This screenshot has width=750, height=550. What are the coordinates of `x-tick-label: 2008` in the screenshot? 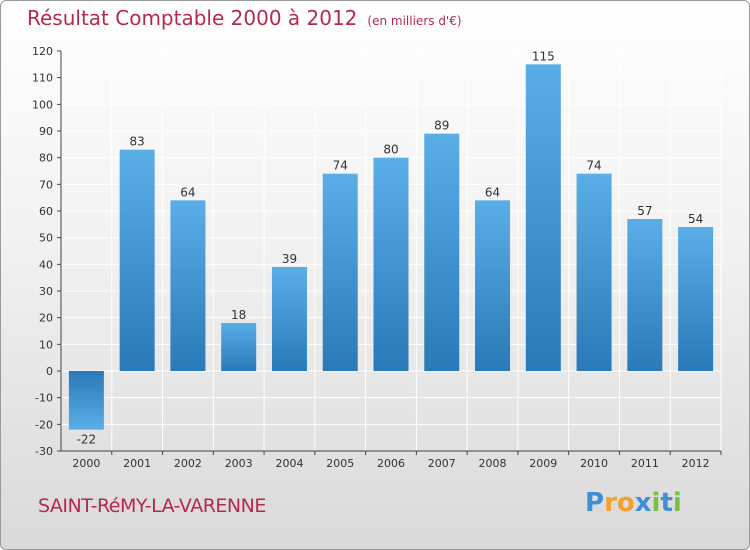 It's located at (493, 463).